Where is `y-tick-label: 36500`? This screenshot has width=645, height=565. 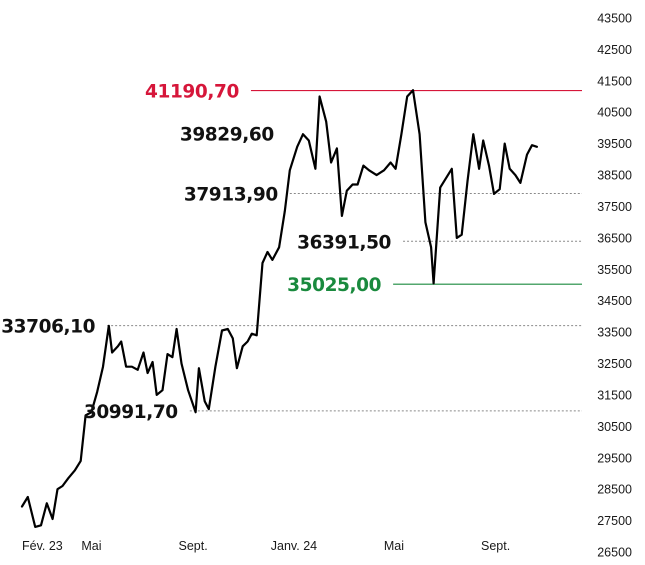
y-tick-label: 36500 is located at coordinates (614, 238).